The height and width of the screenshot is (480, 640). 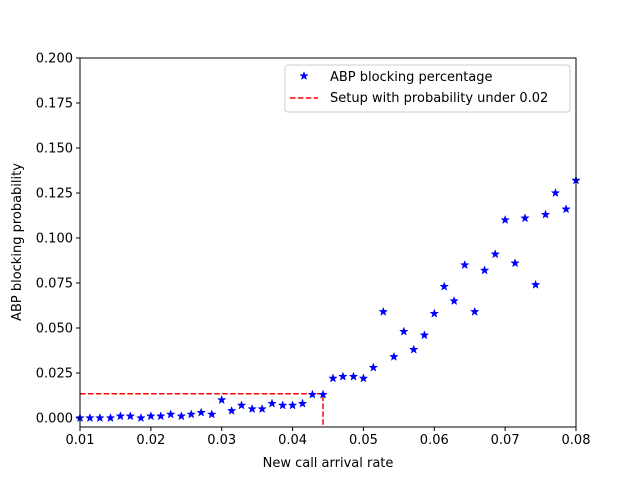 What do you see at coordinates (434, 440) in the screenshot?
I see `x-tick-label: 0.06` at bounding box center [434, 440].